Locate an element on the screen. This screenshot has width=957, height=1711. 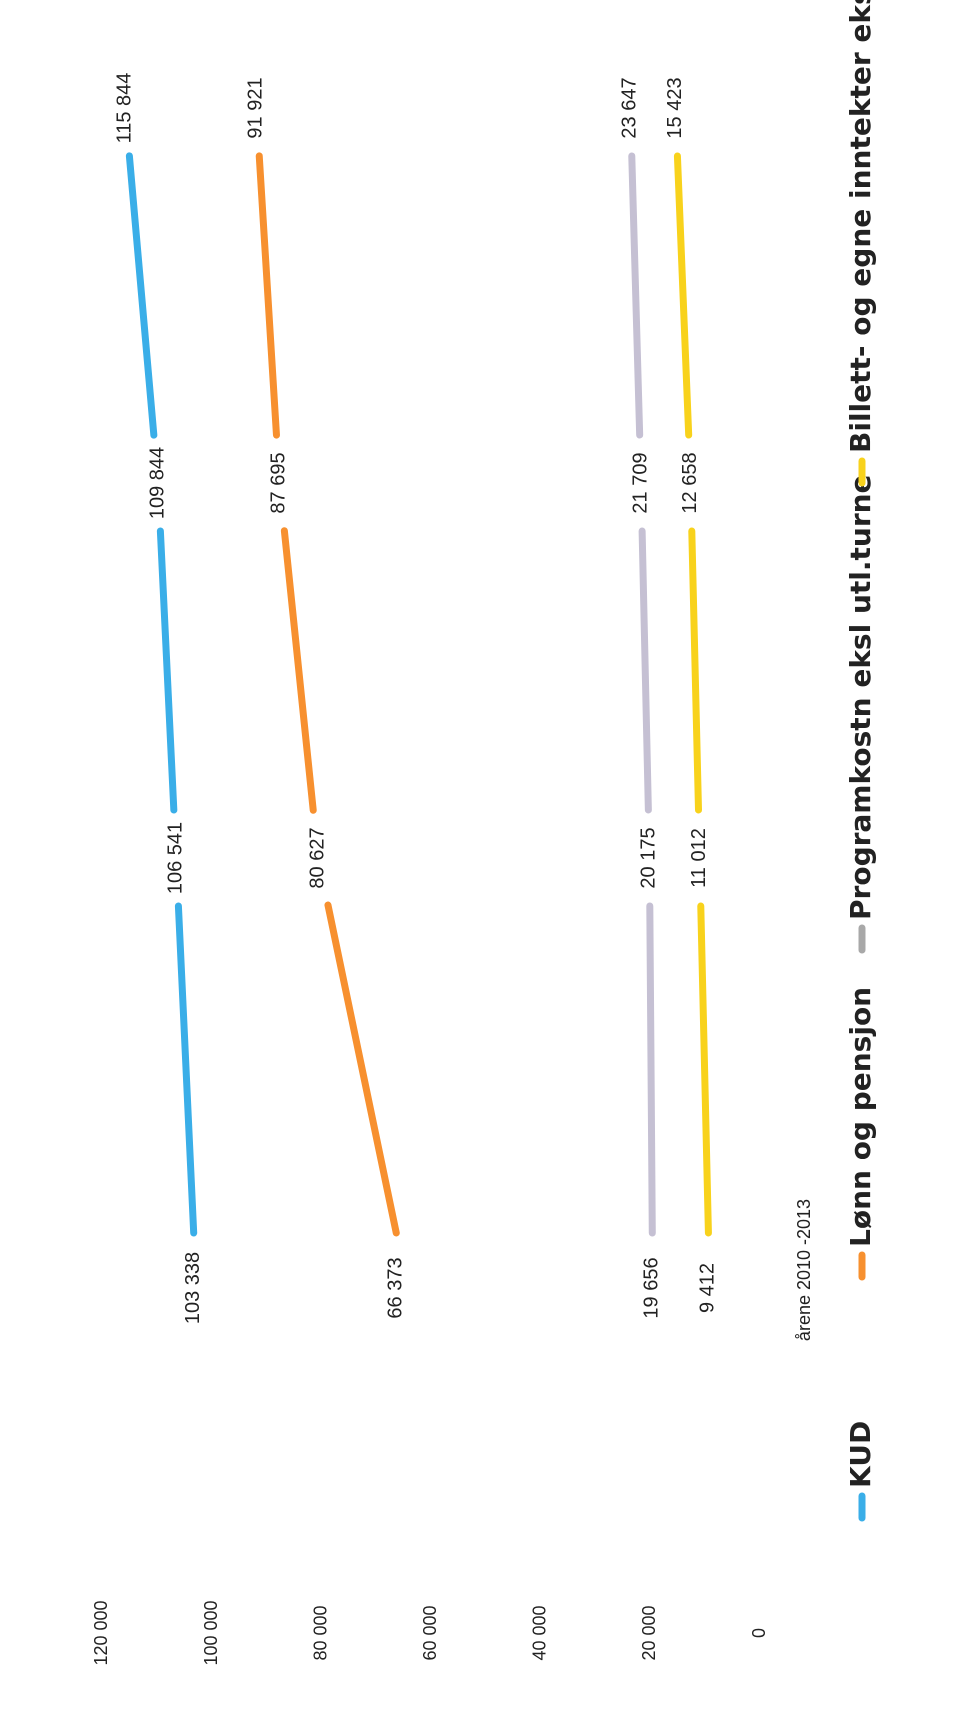
y-tick-label: 60 000 is located at coordinates (430, 1632).